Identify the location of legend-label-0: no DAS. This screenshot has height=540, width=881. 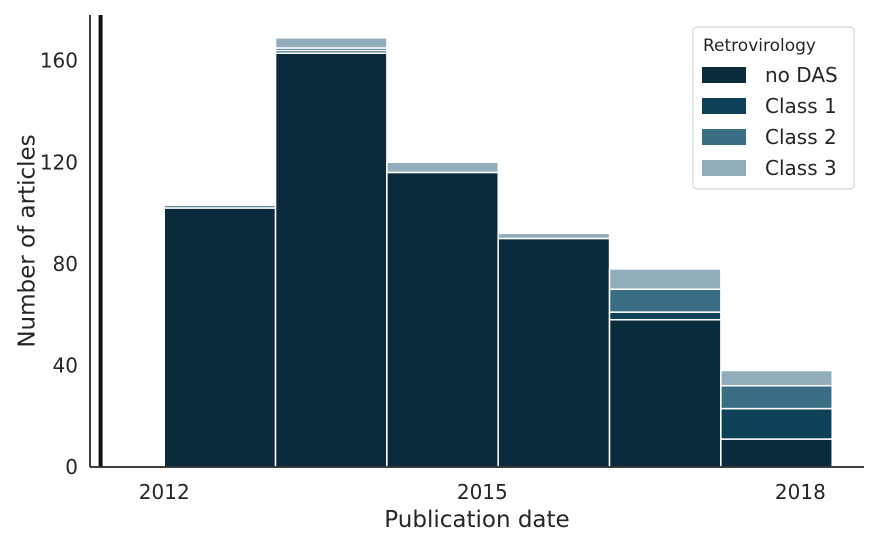
(801, 75).